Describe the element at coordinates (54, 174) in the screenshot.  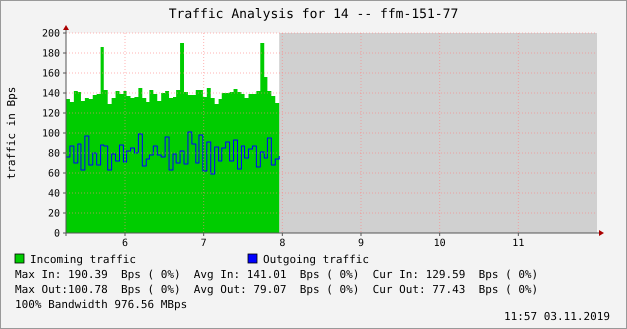
I see `y-tick-label: 60` at that location.